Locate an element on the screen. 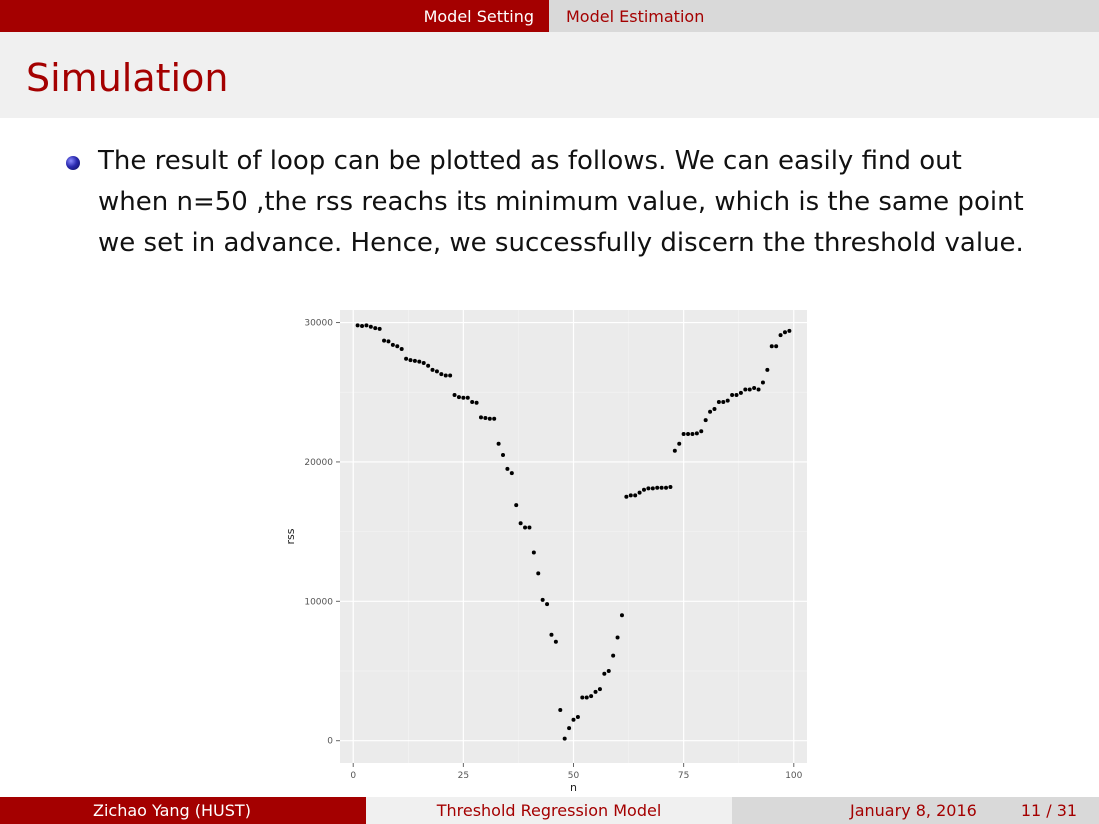 This screenshot has height=824, width=1099. title-bar: Simulation is located at coordinates (549, 75).